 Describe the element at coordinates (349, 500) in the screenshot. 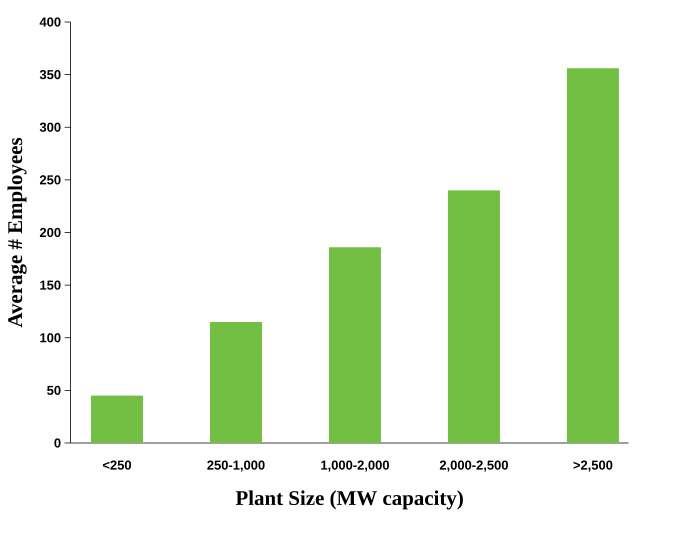

I see `x-axis-title: Plant Size (MW capacity)` at that location.